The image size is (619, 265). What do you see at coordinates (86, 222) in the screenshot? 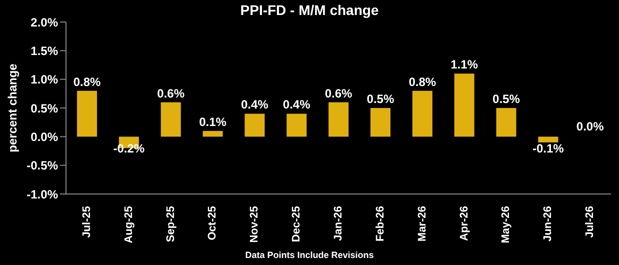
I see `x-tick-label: Jul-25` at bounding box center [86, 222].